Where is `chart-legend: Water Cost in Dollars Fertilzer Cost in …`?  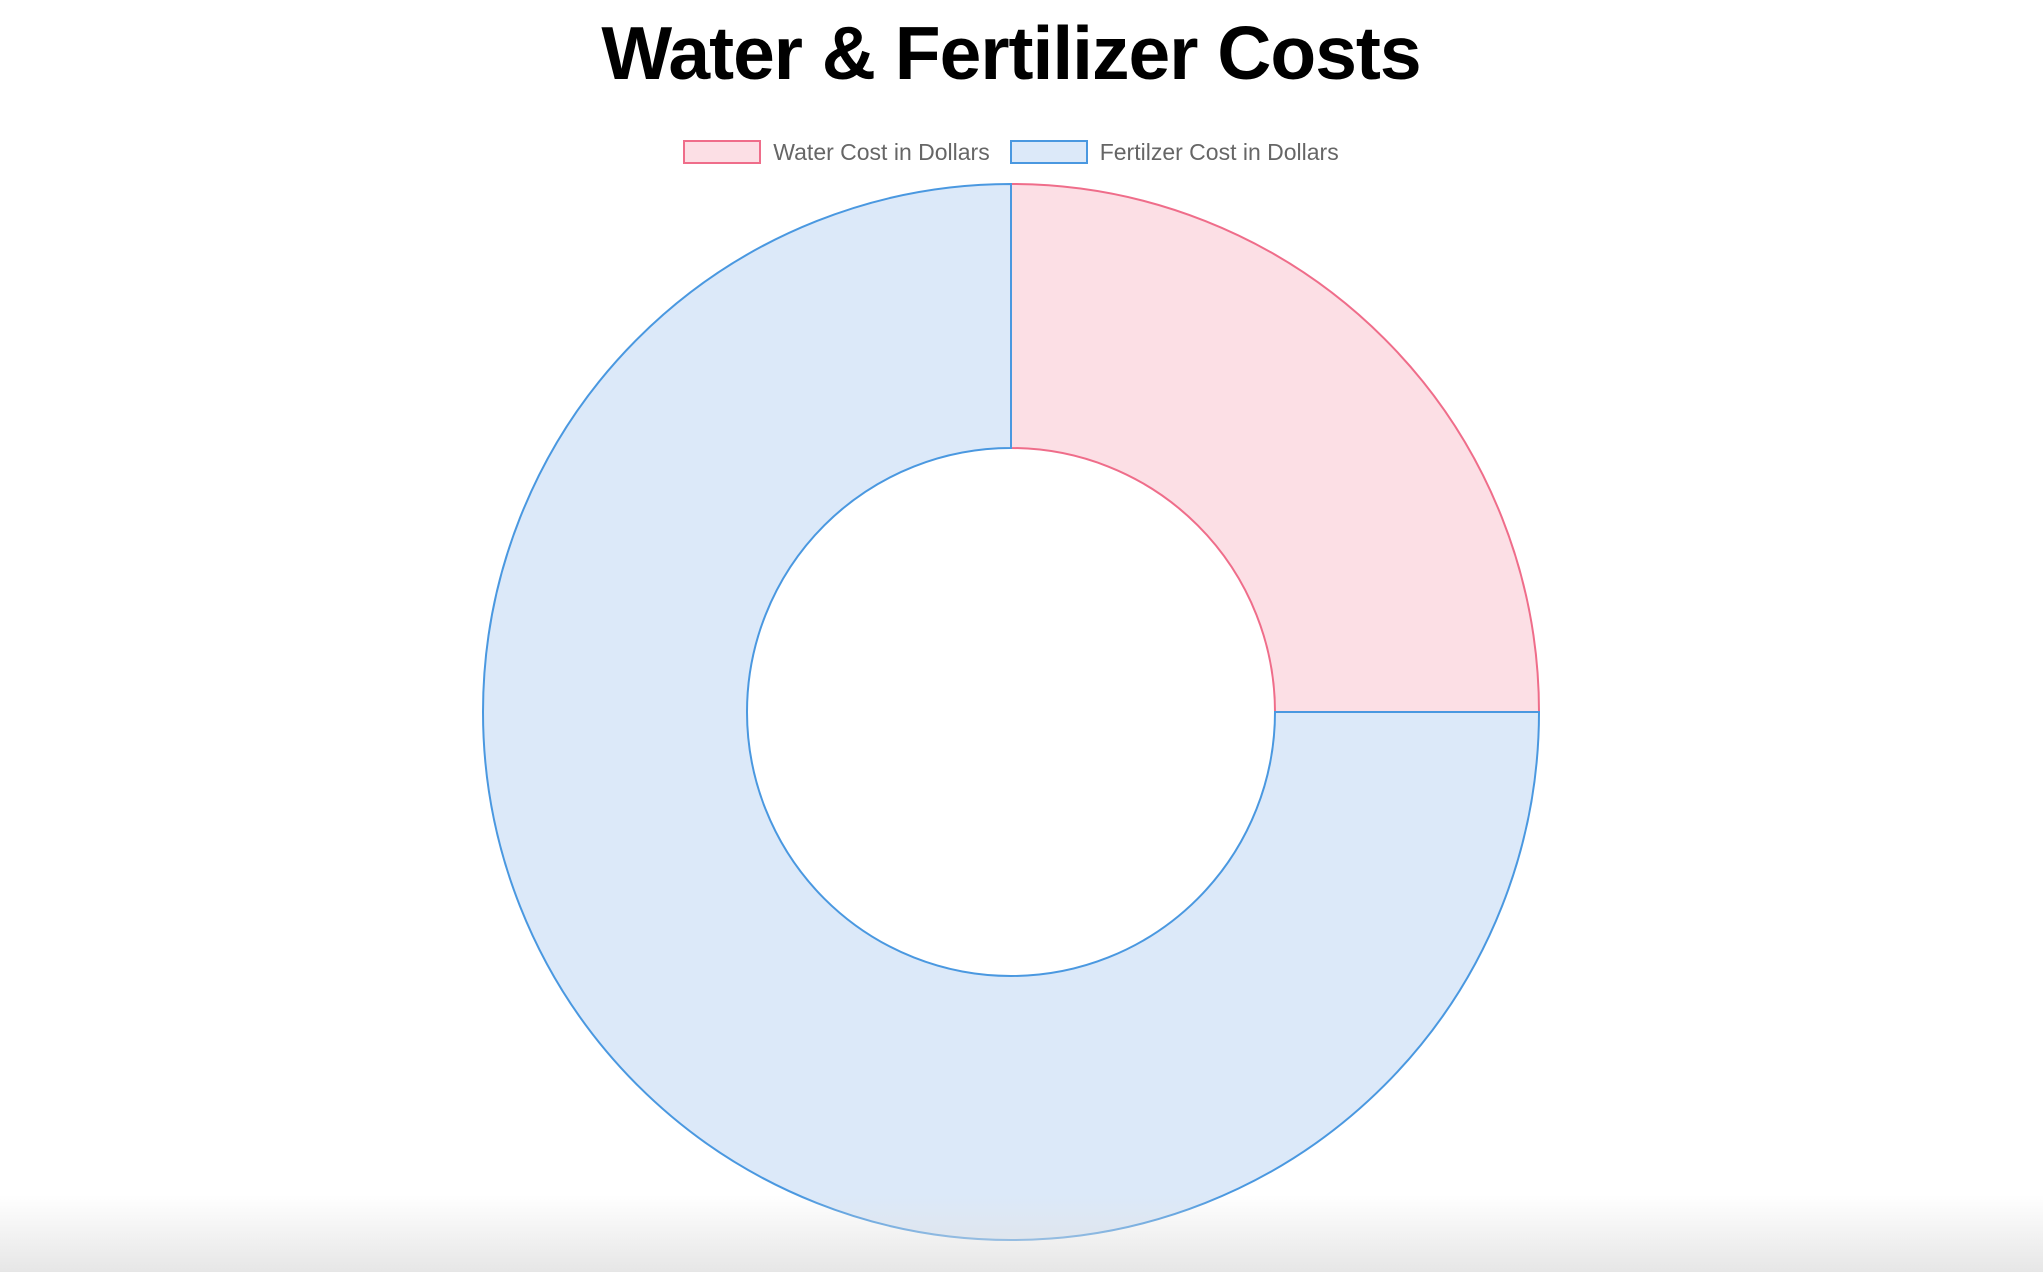 chart-legend: Water Cost in Dollars Fertilzer Cost in … is located at coordinates (1011, 152).